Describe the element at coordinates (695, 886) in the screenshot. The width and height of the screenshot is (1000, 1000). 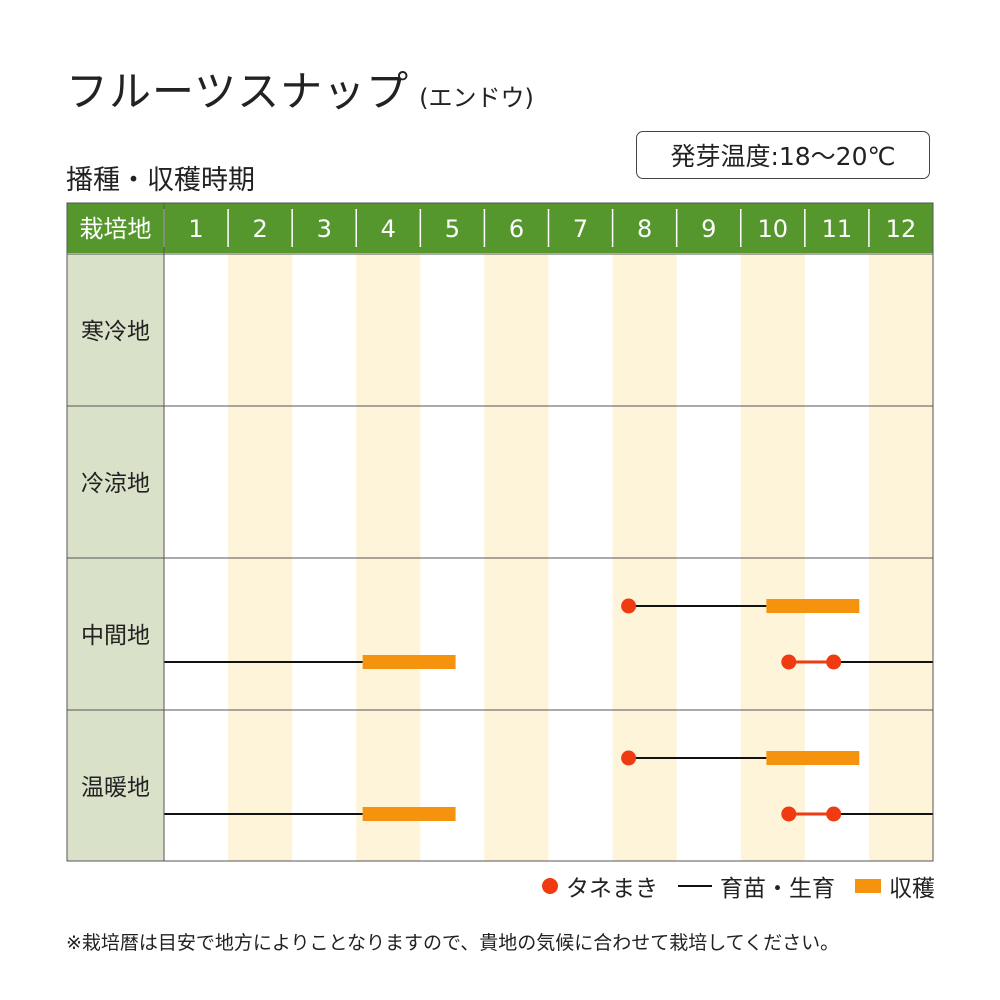
I see `grow-line-icon` at that location.